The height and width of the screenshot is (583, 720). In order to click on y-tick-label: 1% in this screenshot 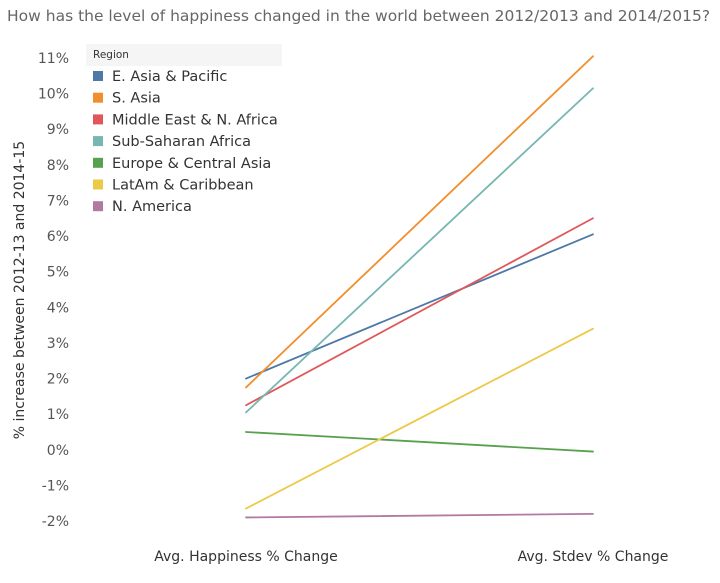, I will do `click(58, 415)`.